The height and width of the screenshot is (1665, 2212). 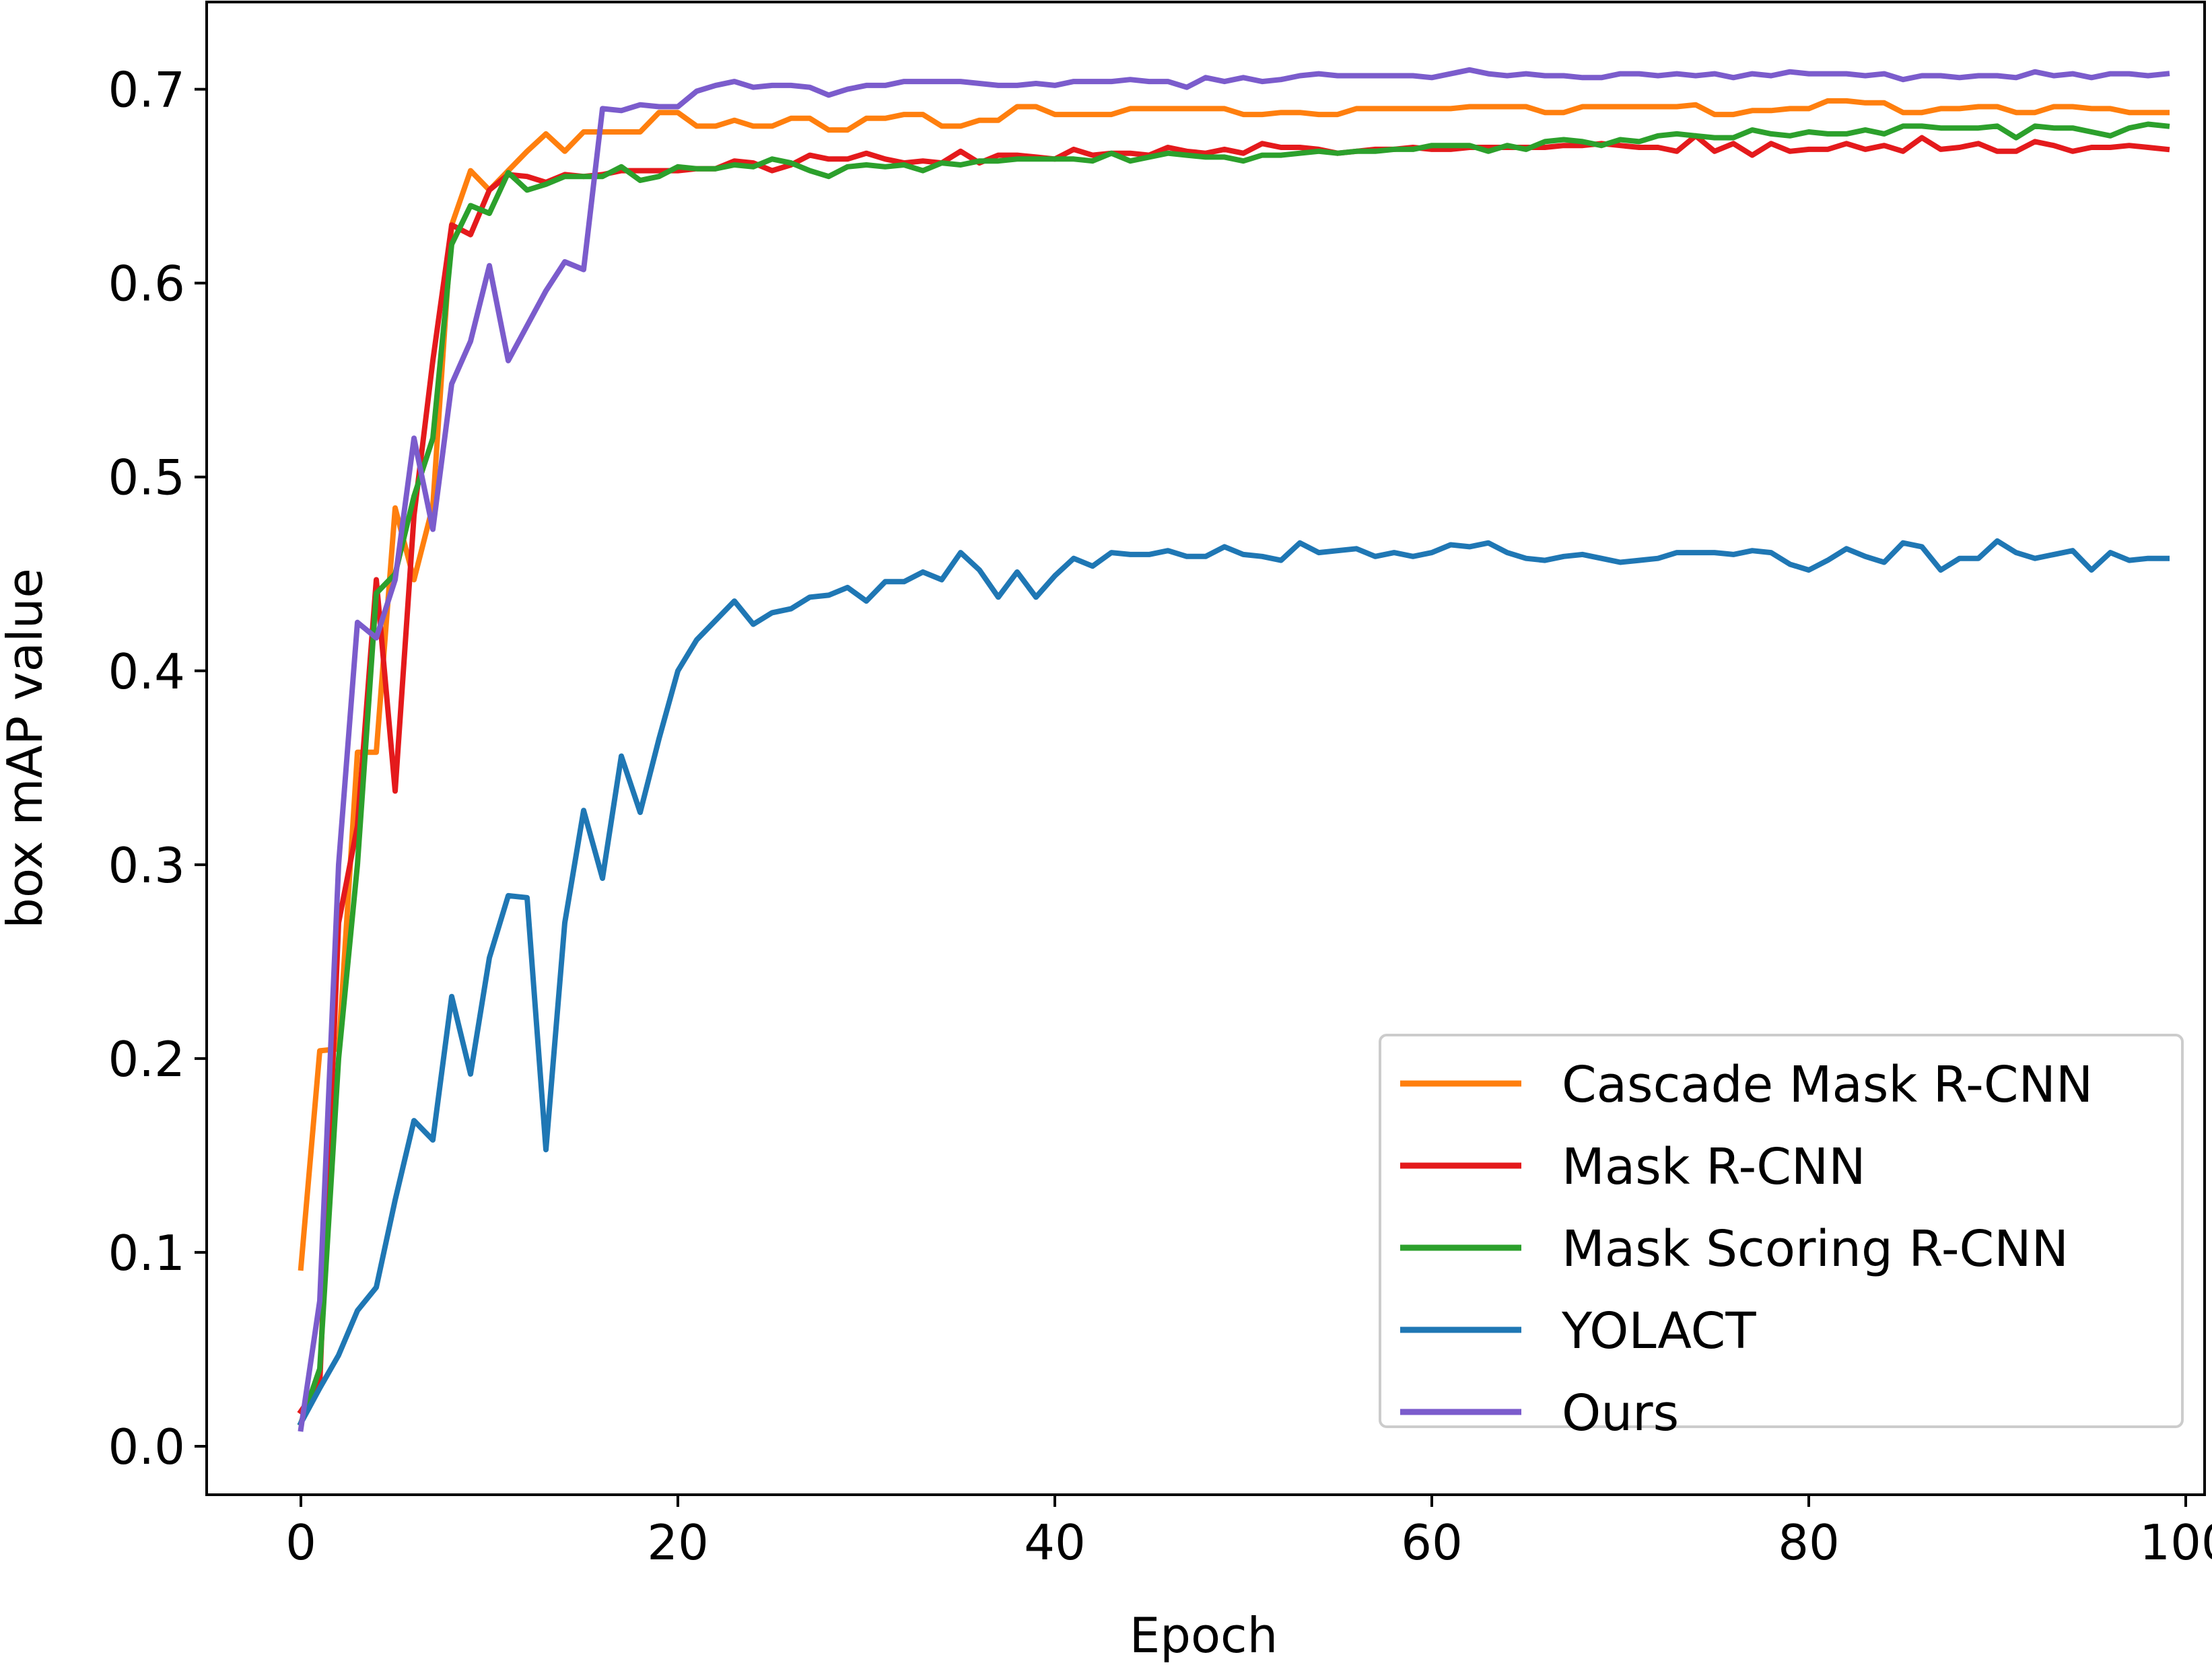 I want to click on y-tick-label: 0.2, so click(x=146, y=1059).